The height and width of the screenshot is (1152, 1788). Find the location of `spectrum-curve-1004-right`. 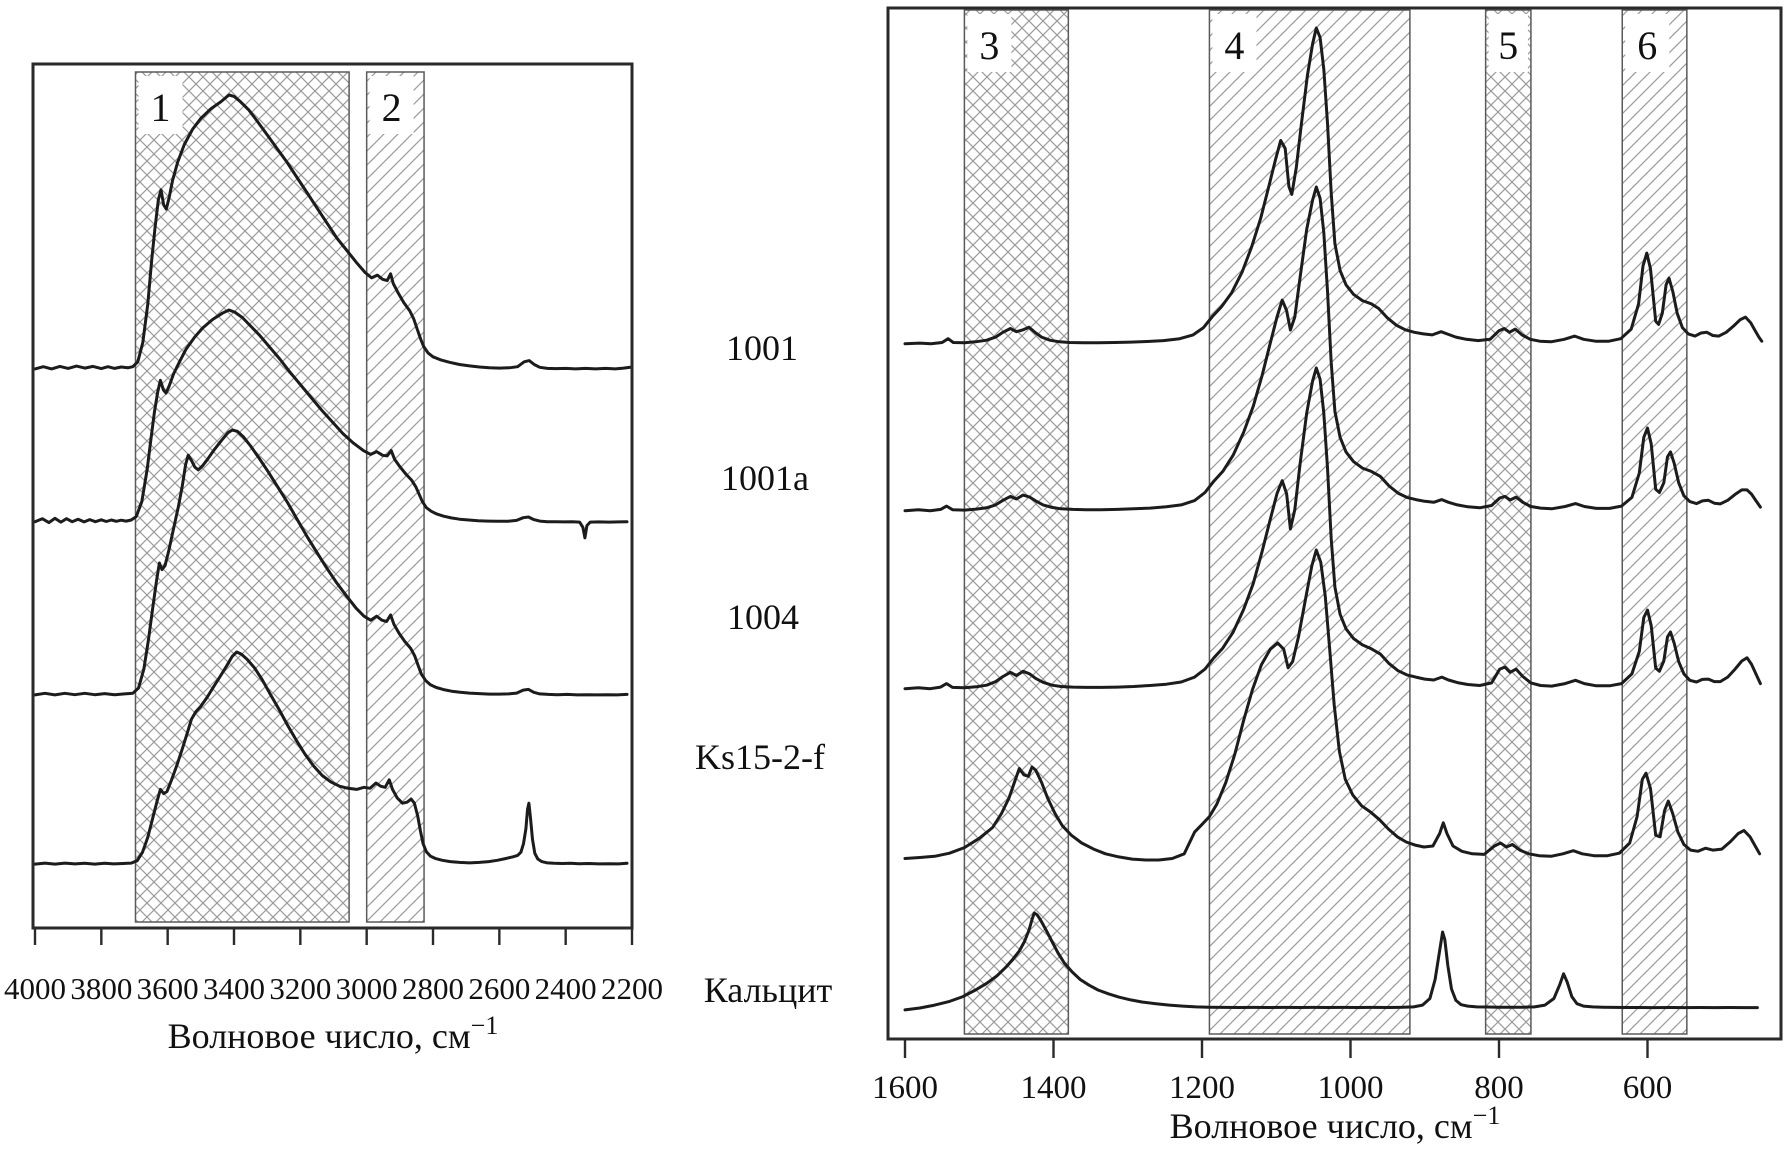

spectrum-curve-1004-right is located at coordinates (1332, 528).